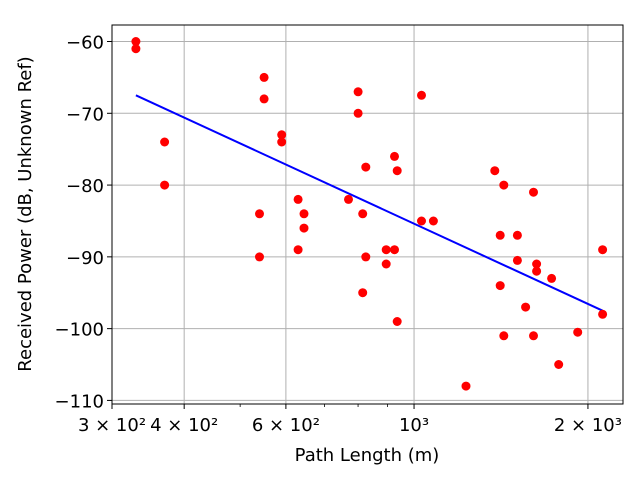  Describe the element at coordinates (85, 114) in the screenshot. I see `y-tick-label: −70` at that location.